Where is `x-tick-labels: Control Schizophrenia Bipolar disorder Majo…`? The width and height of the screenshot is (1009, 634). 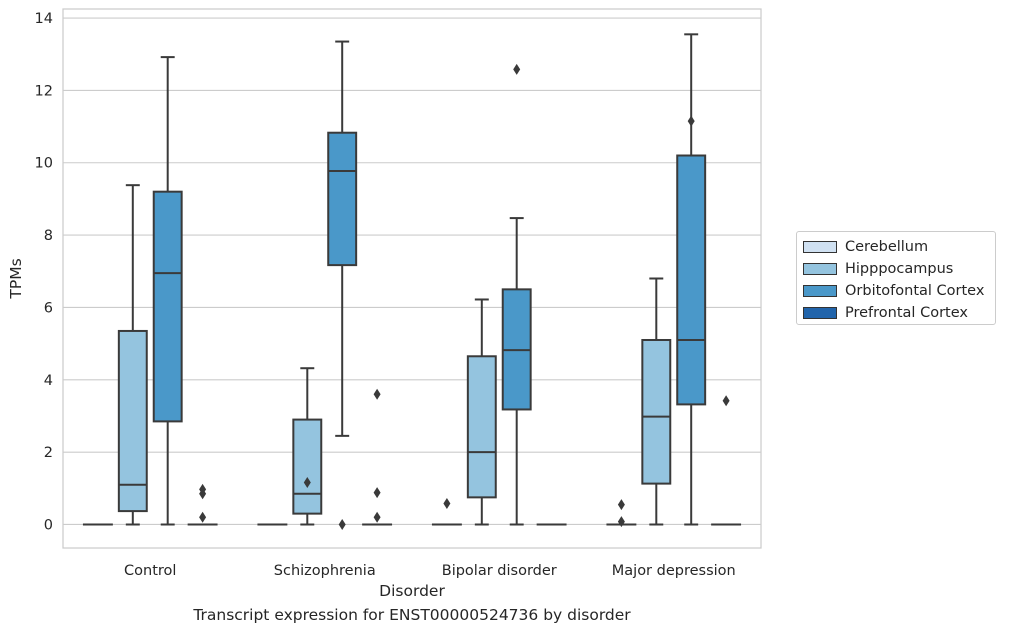
x-tick-labels: Control Schizophrenia Bipolar disorder Majo… is located at coordinates (430, 571).